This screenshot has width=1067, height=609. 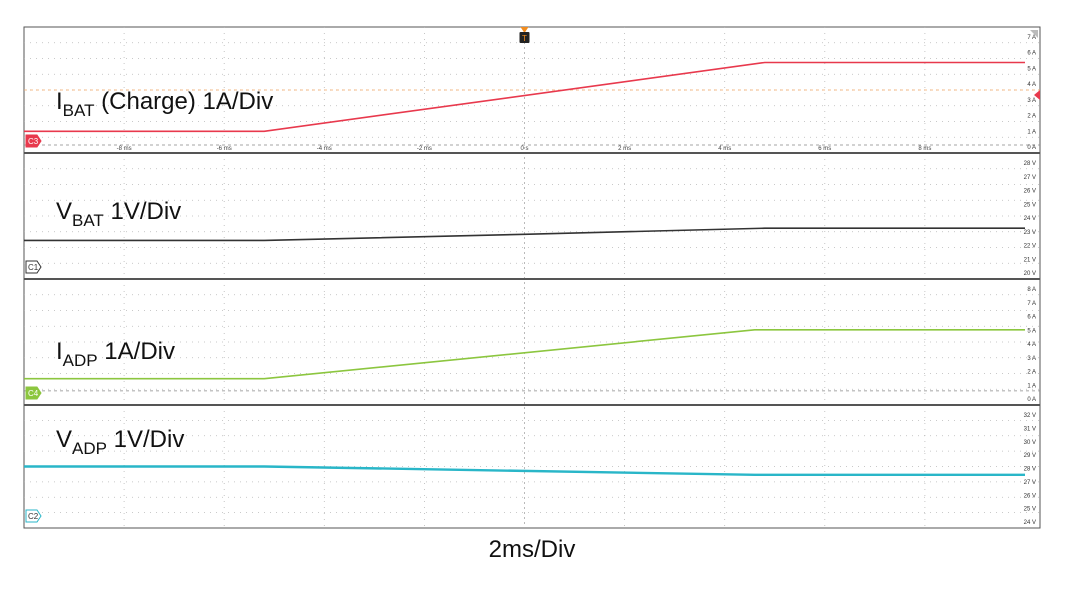 I want to click on time-tick-label: 8 ms, so click(x=924, y=149).